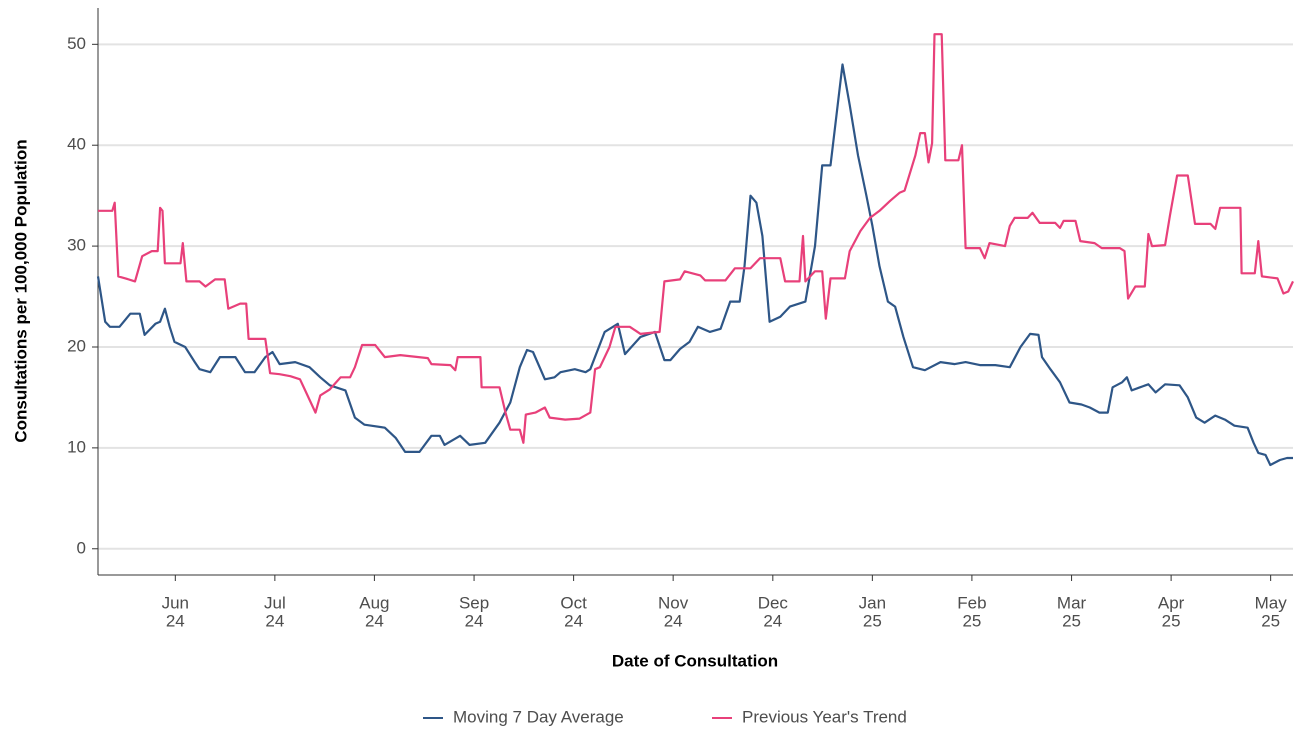  Describe the element at coordinates (76, 144) in the screenshot. I see `y-tick-label: 40` at that location.